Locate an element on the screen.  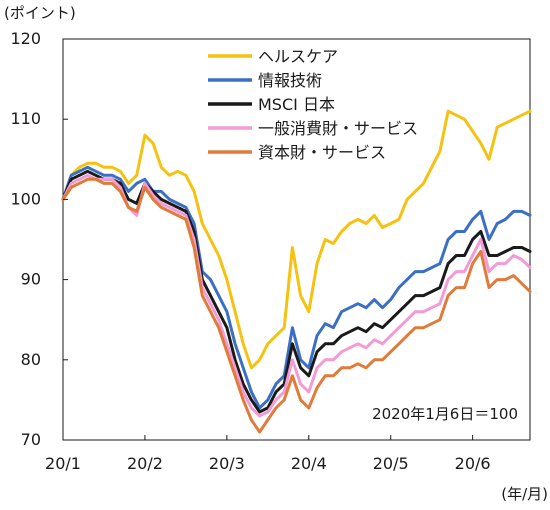
legend-label-4: 一般消費財・サービス is located at coordinates (338, 128).